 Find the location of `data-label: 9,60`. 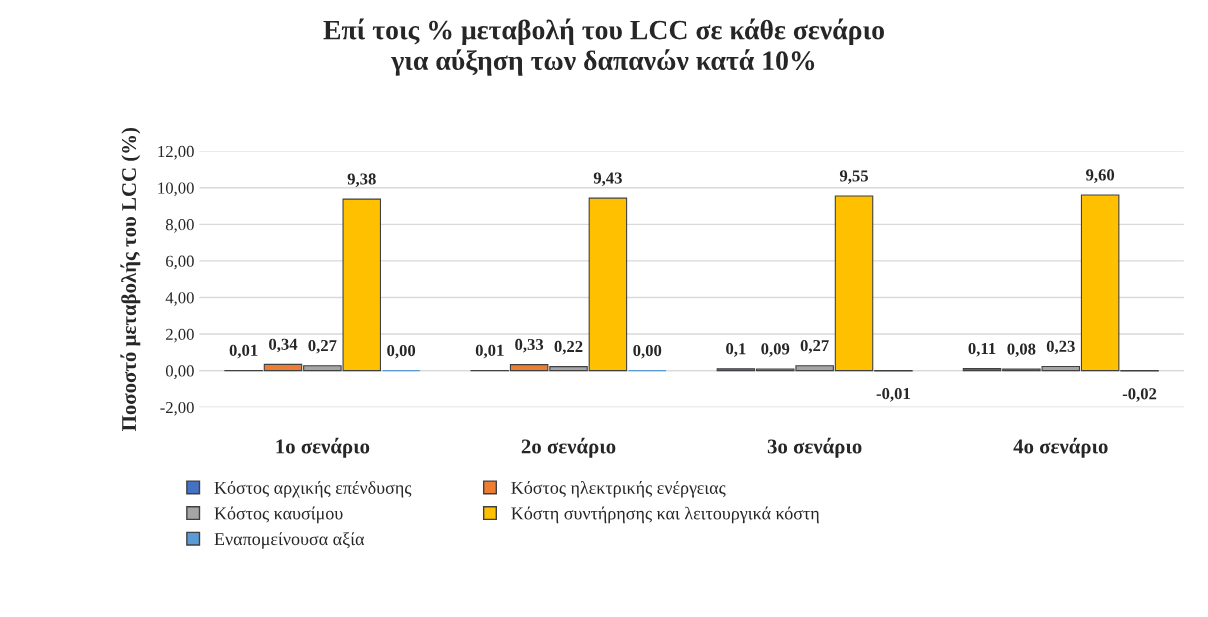

data-label: 9,60 is located at coordinates (1100, 176).